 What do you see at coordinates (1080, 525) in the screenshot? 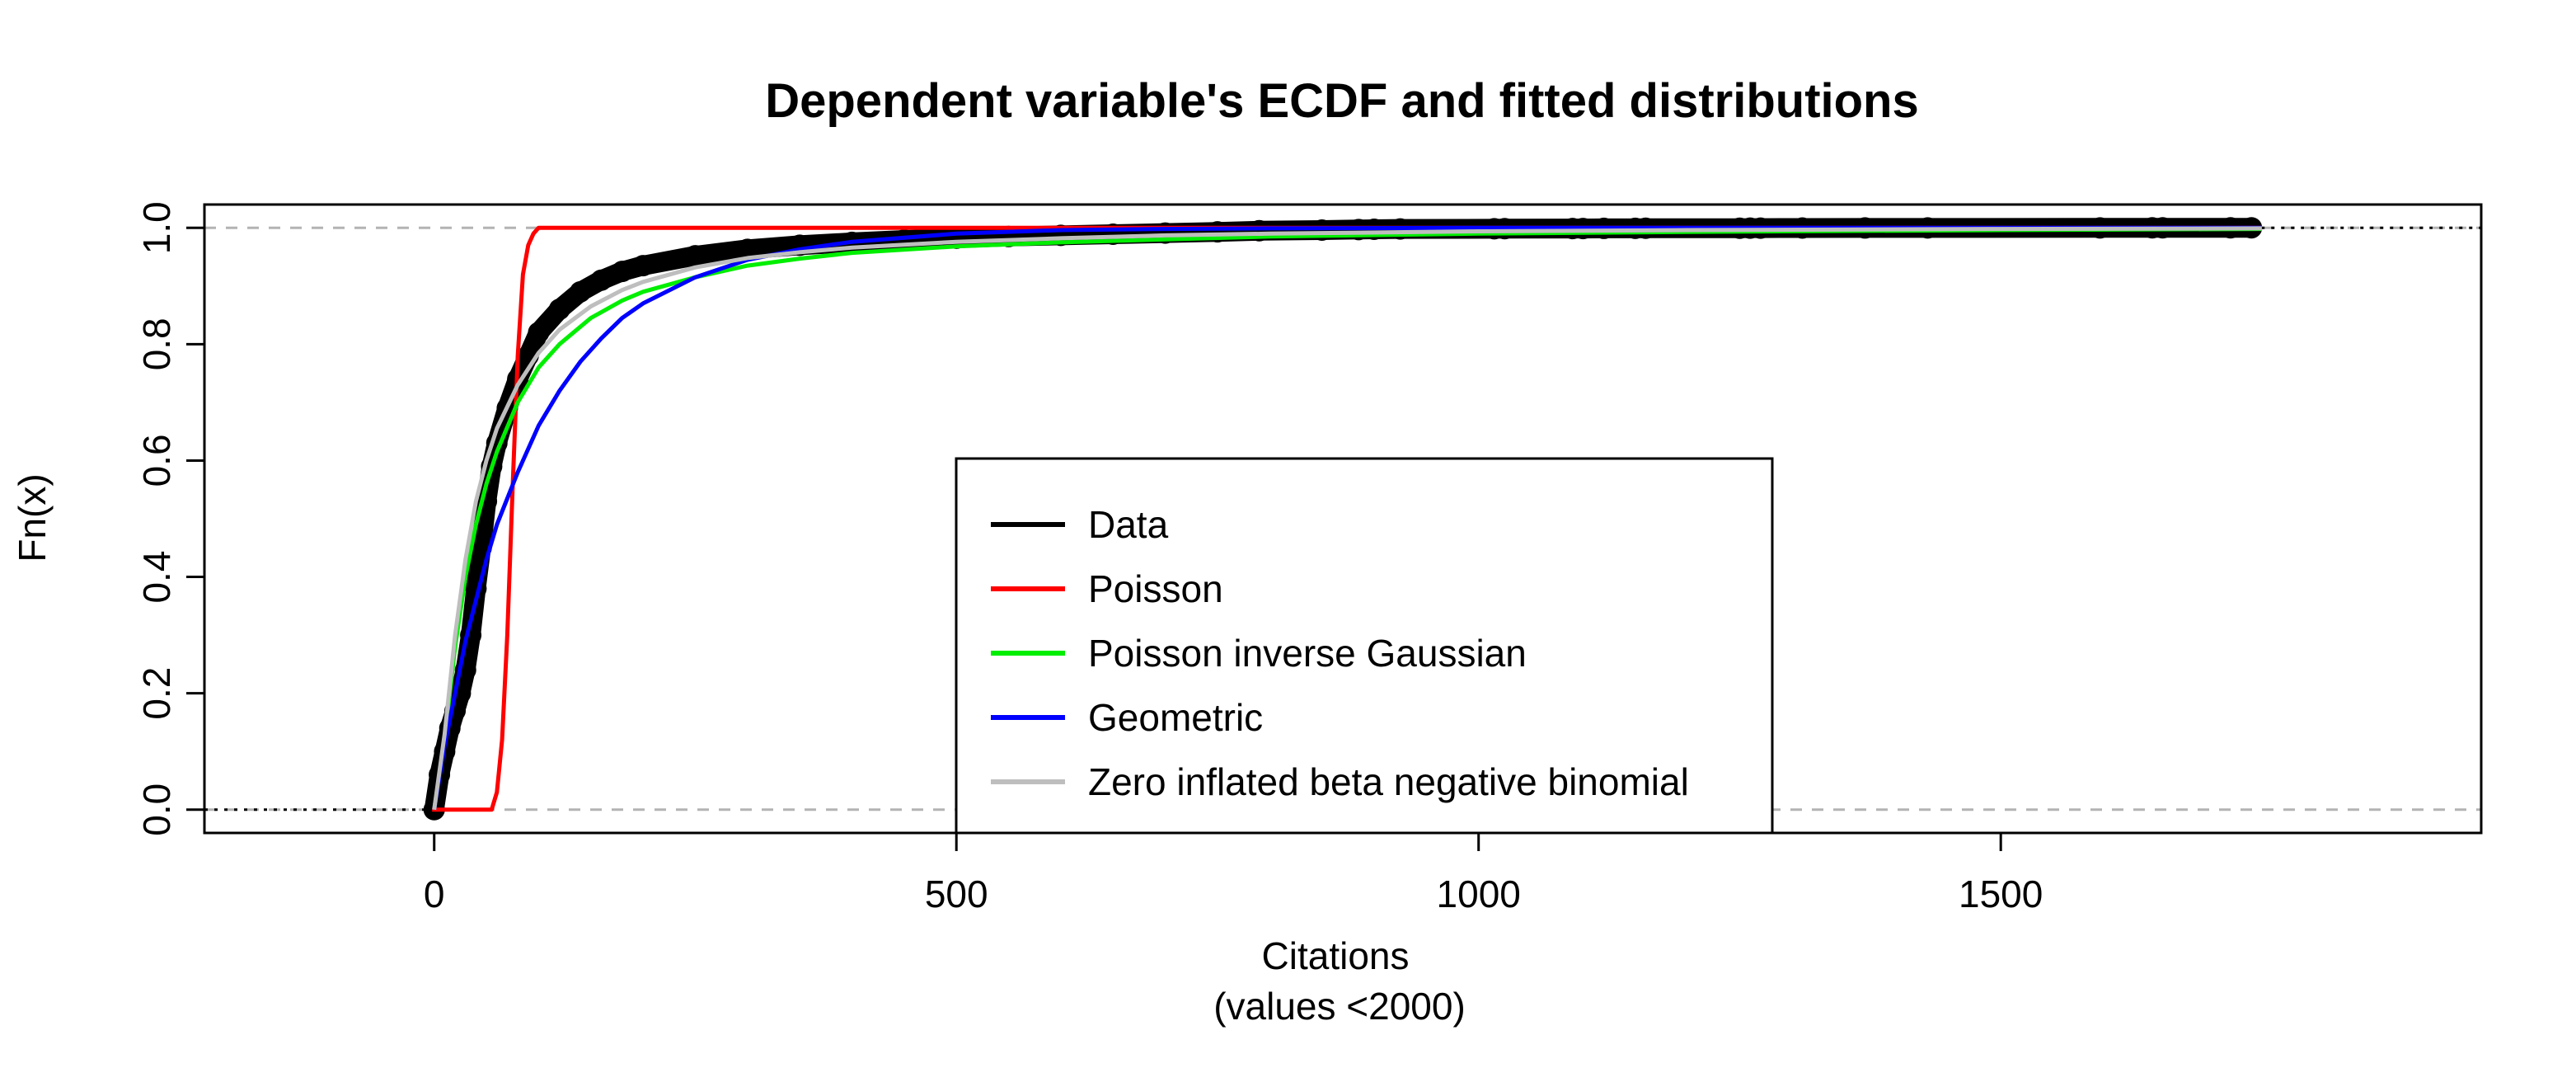
I see `legend-item-0: Data` at bounding box center [1080, 525].